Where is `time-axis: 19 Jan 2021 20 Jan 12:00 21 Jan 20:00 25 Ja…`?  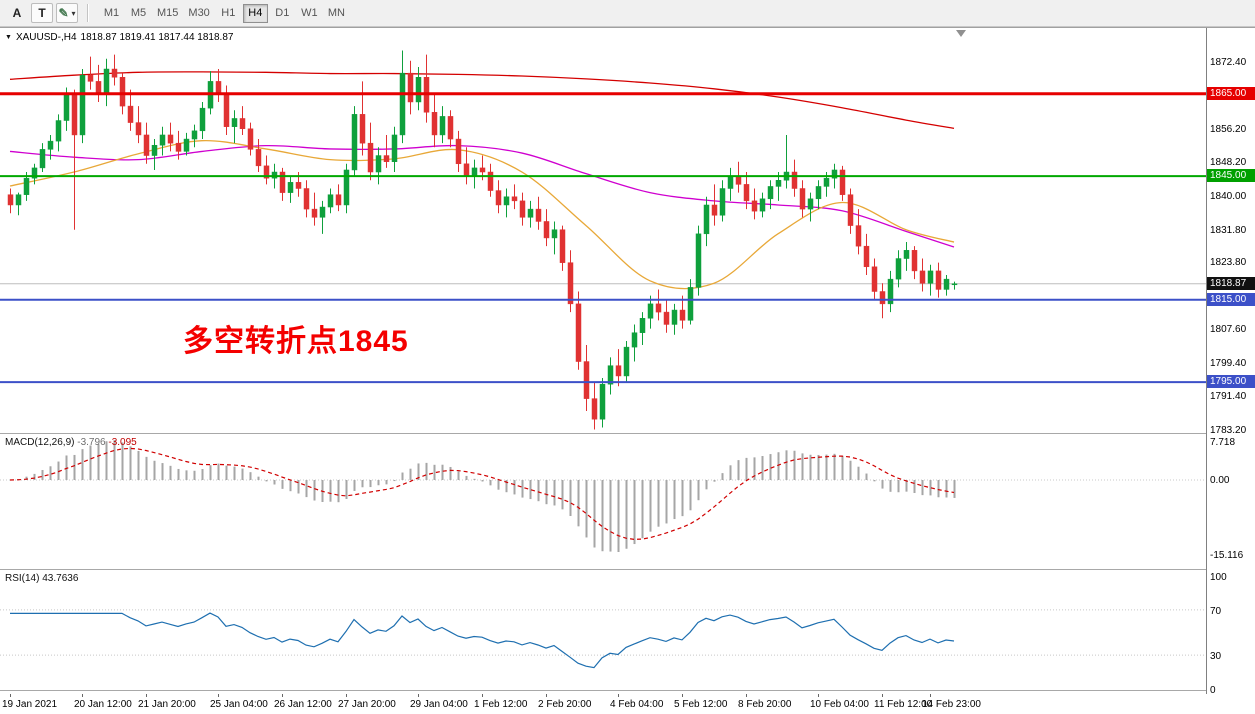
time-axis: 19 Jan 2021 20 Jan 12:00 21 Jan 20:00 25 Ja… is located at coordinates (627, 704).